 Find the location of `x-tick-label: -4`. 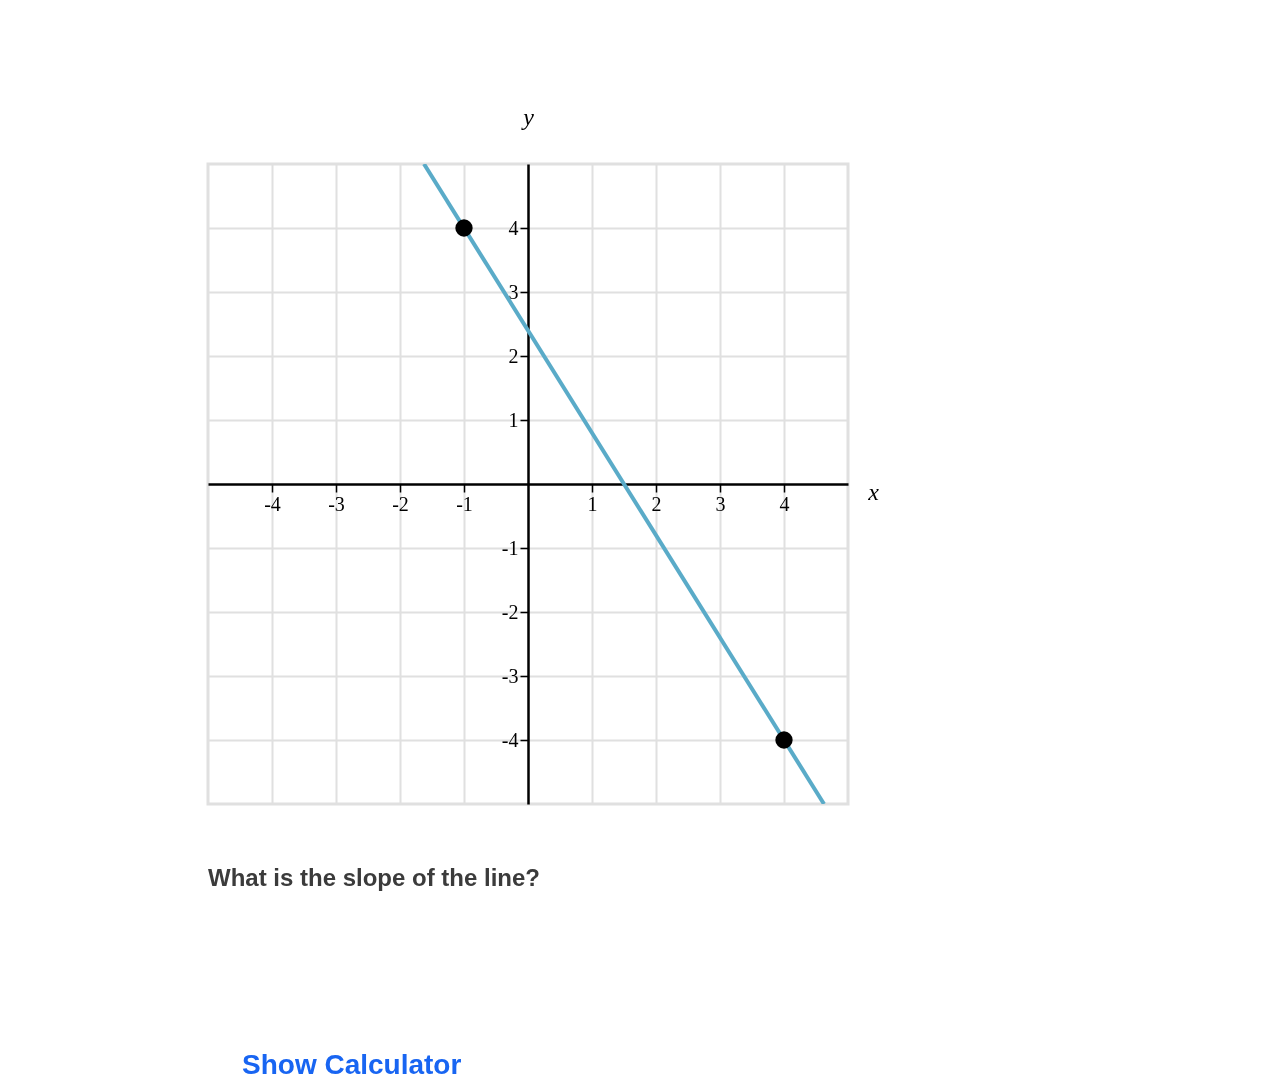

x-tick-label: -4 is located at coordinates (272, 503).